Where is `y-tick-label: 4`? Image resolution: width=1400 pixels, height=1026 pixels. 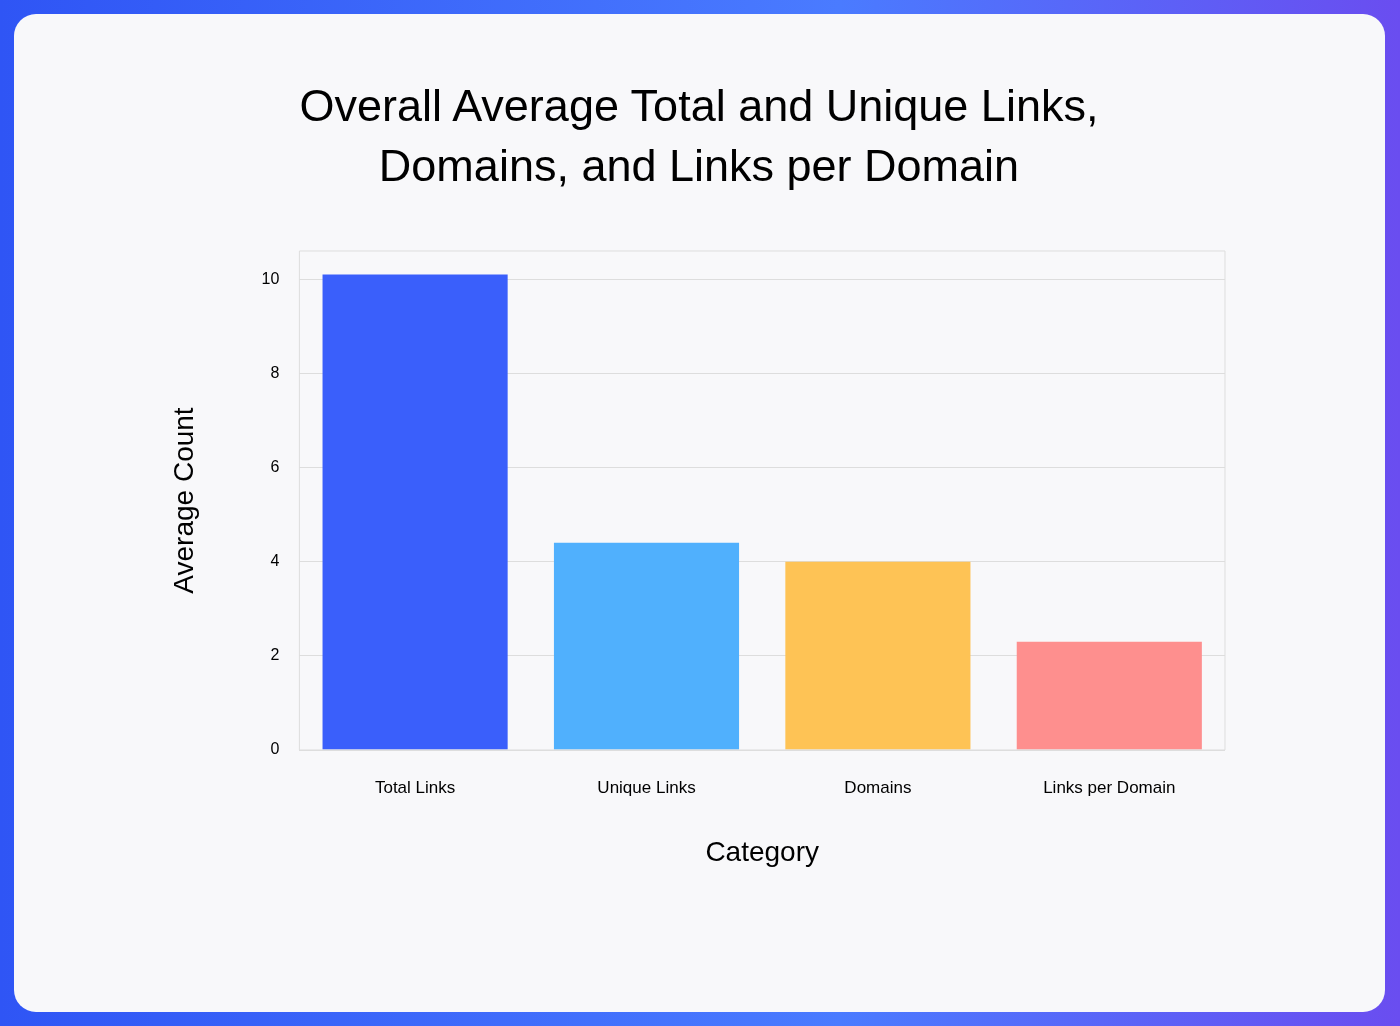
y-tick-label: 4 is located at coordinates (275, 561).